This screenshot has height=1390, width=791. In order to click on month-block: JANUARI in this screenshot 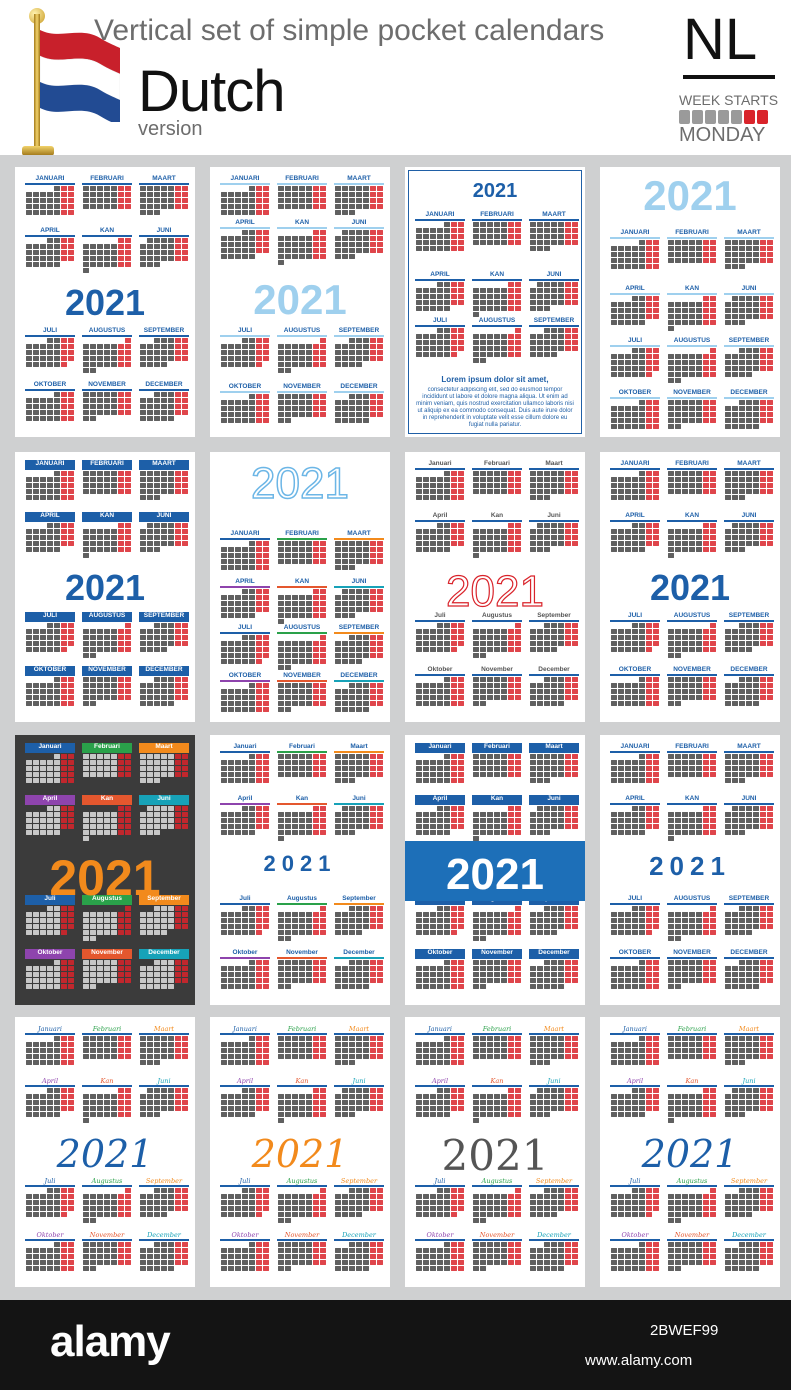, I will do `click(245, 553)`.